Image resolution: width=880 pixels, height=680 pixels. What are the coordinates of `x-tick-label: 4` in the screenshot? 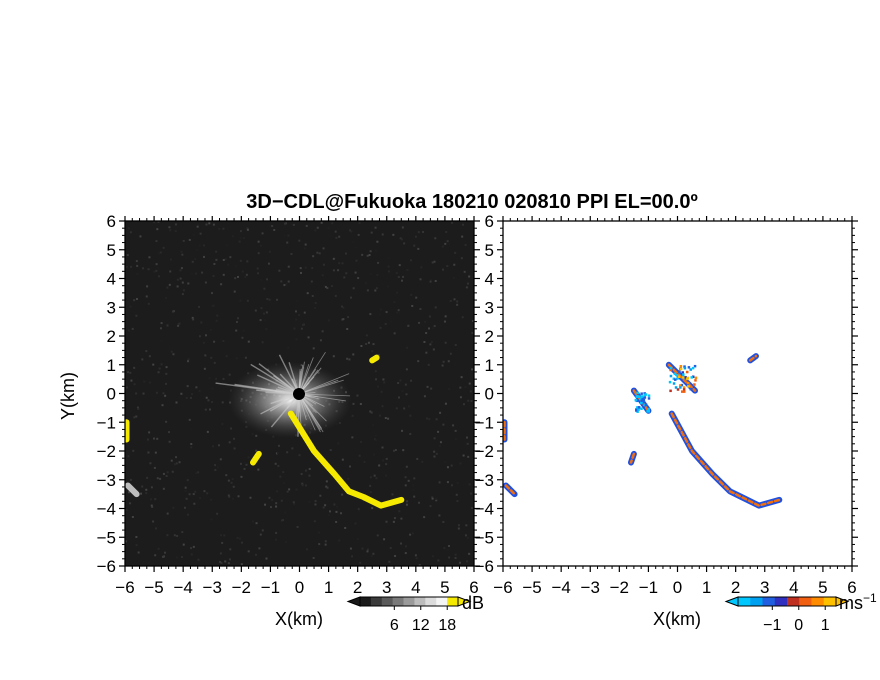 It's located at (793, 587).